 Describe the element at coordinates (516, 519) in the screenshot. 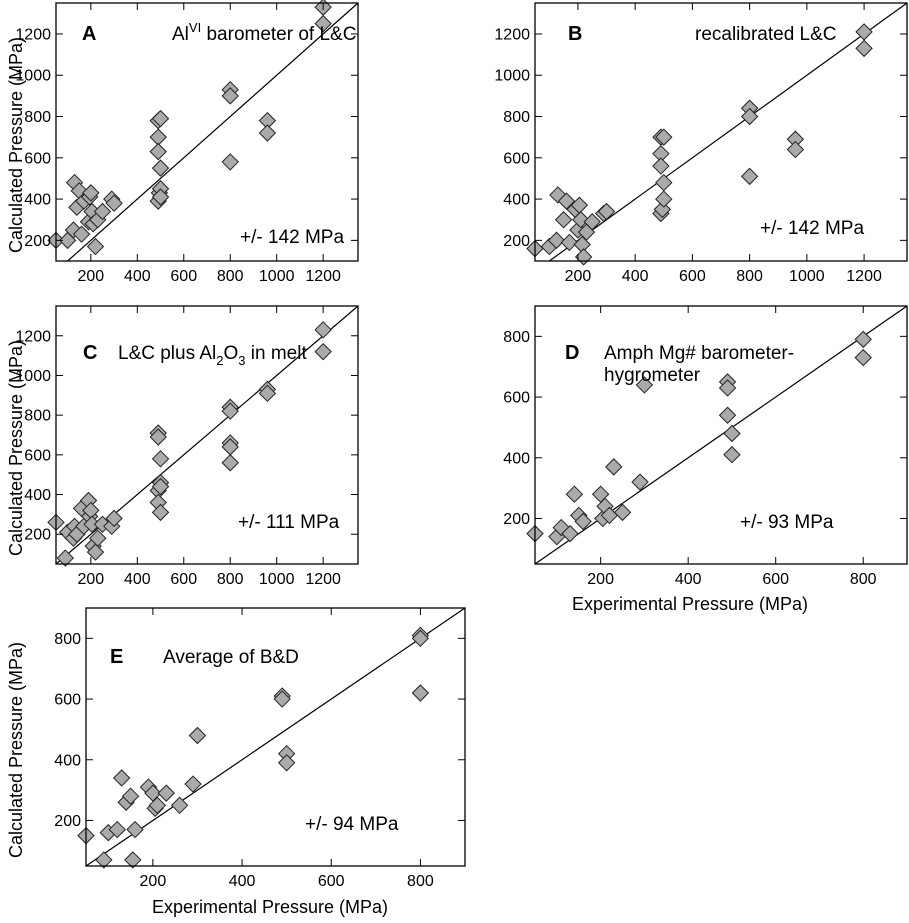

I see `panel-d-ytick-label: 200` at that location.